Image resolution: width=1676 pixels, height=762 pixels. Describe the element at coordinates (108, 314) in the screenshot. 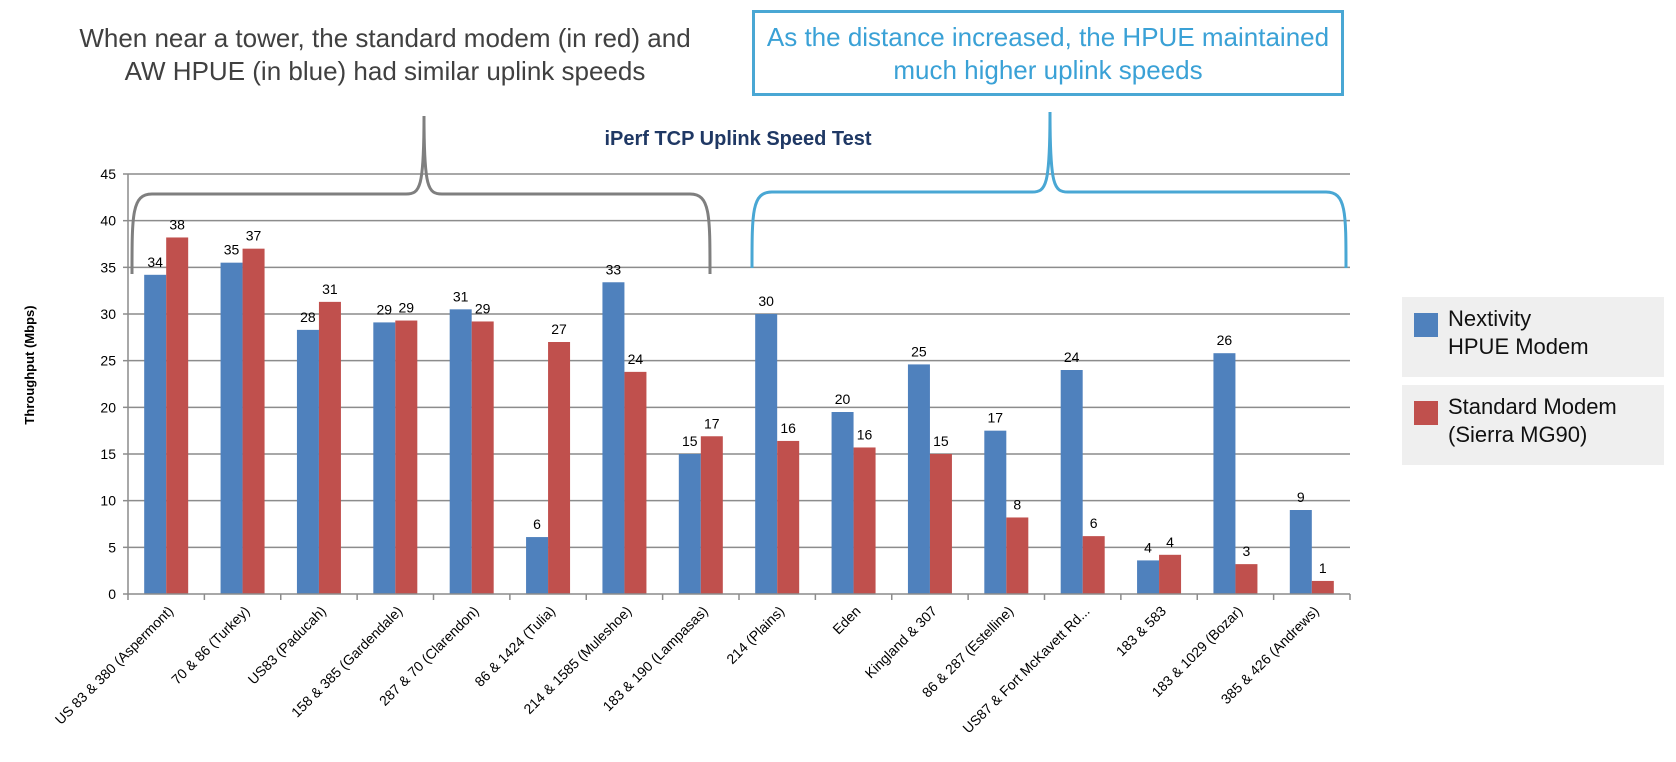

I see `y-tick-label: 30` at that location.